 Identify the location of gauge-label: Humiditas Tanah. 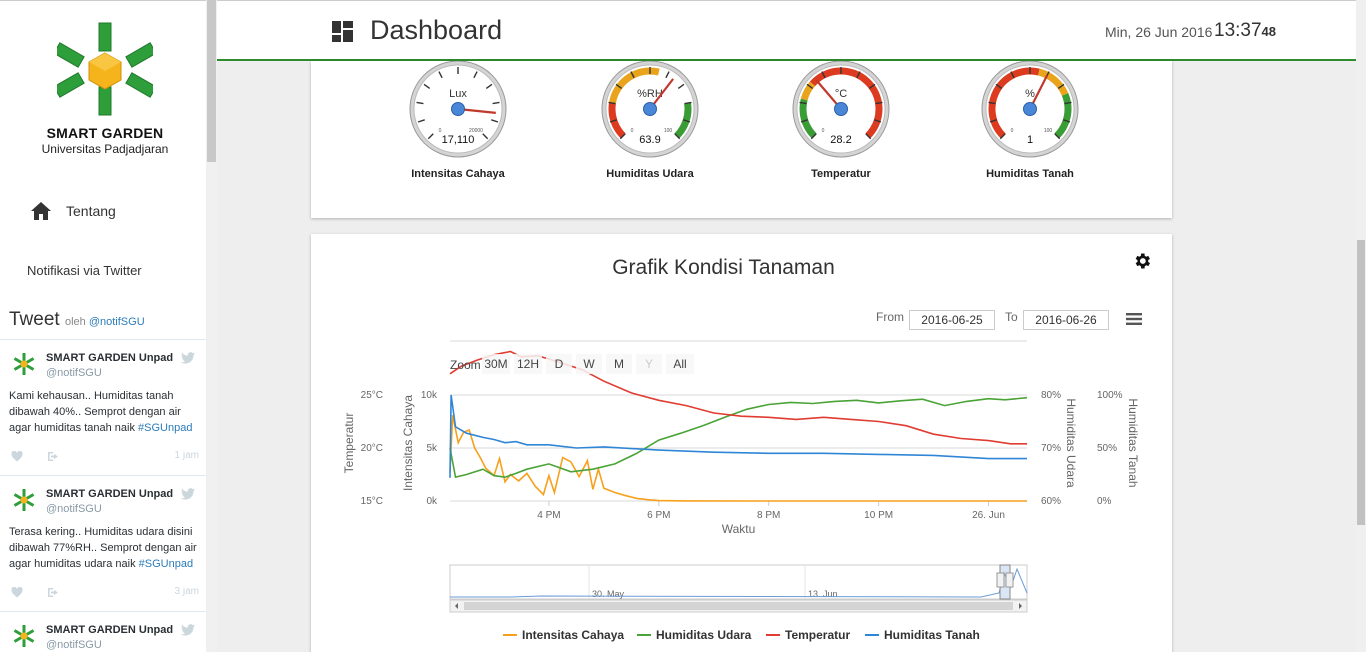
(1030, 174).